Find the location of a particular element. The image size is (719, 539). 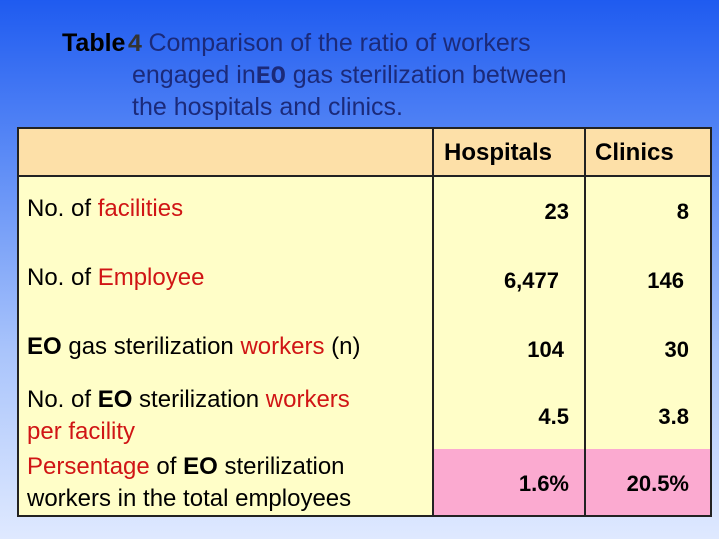

cell-clinics: 8 is located at coordinates (682, 211).